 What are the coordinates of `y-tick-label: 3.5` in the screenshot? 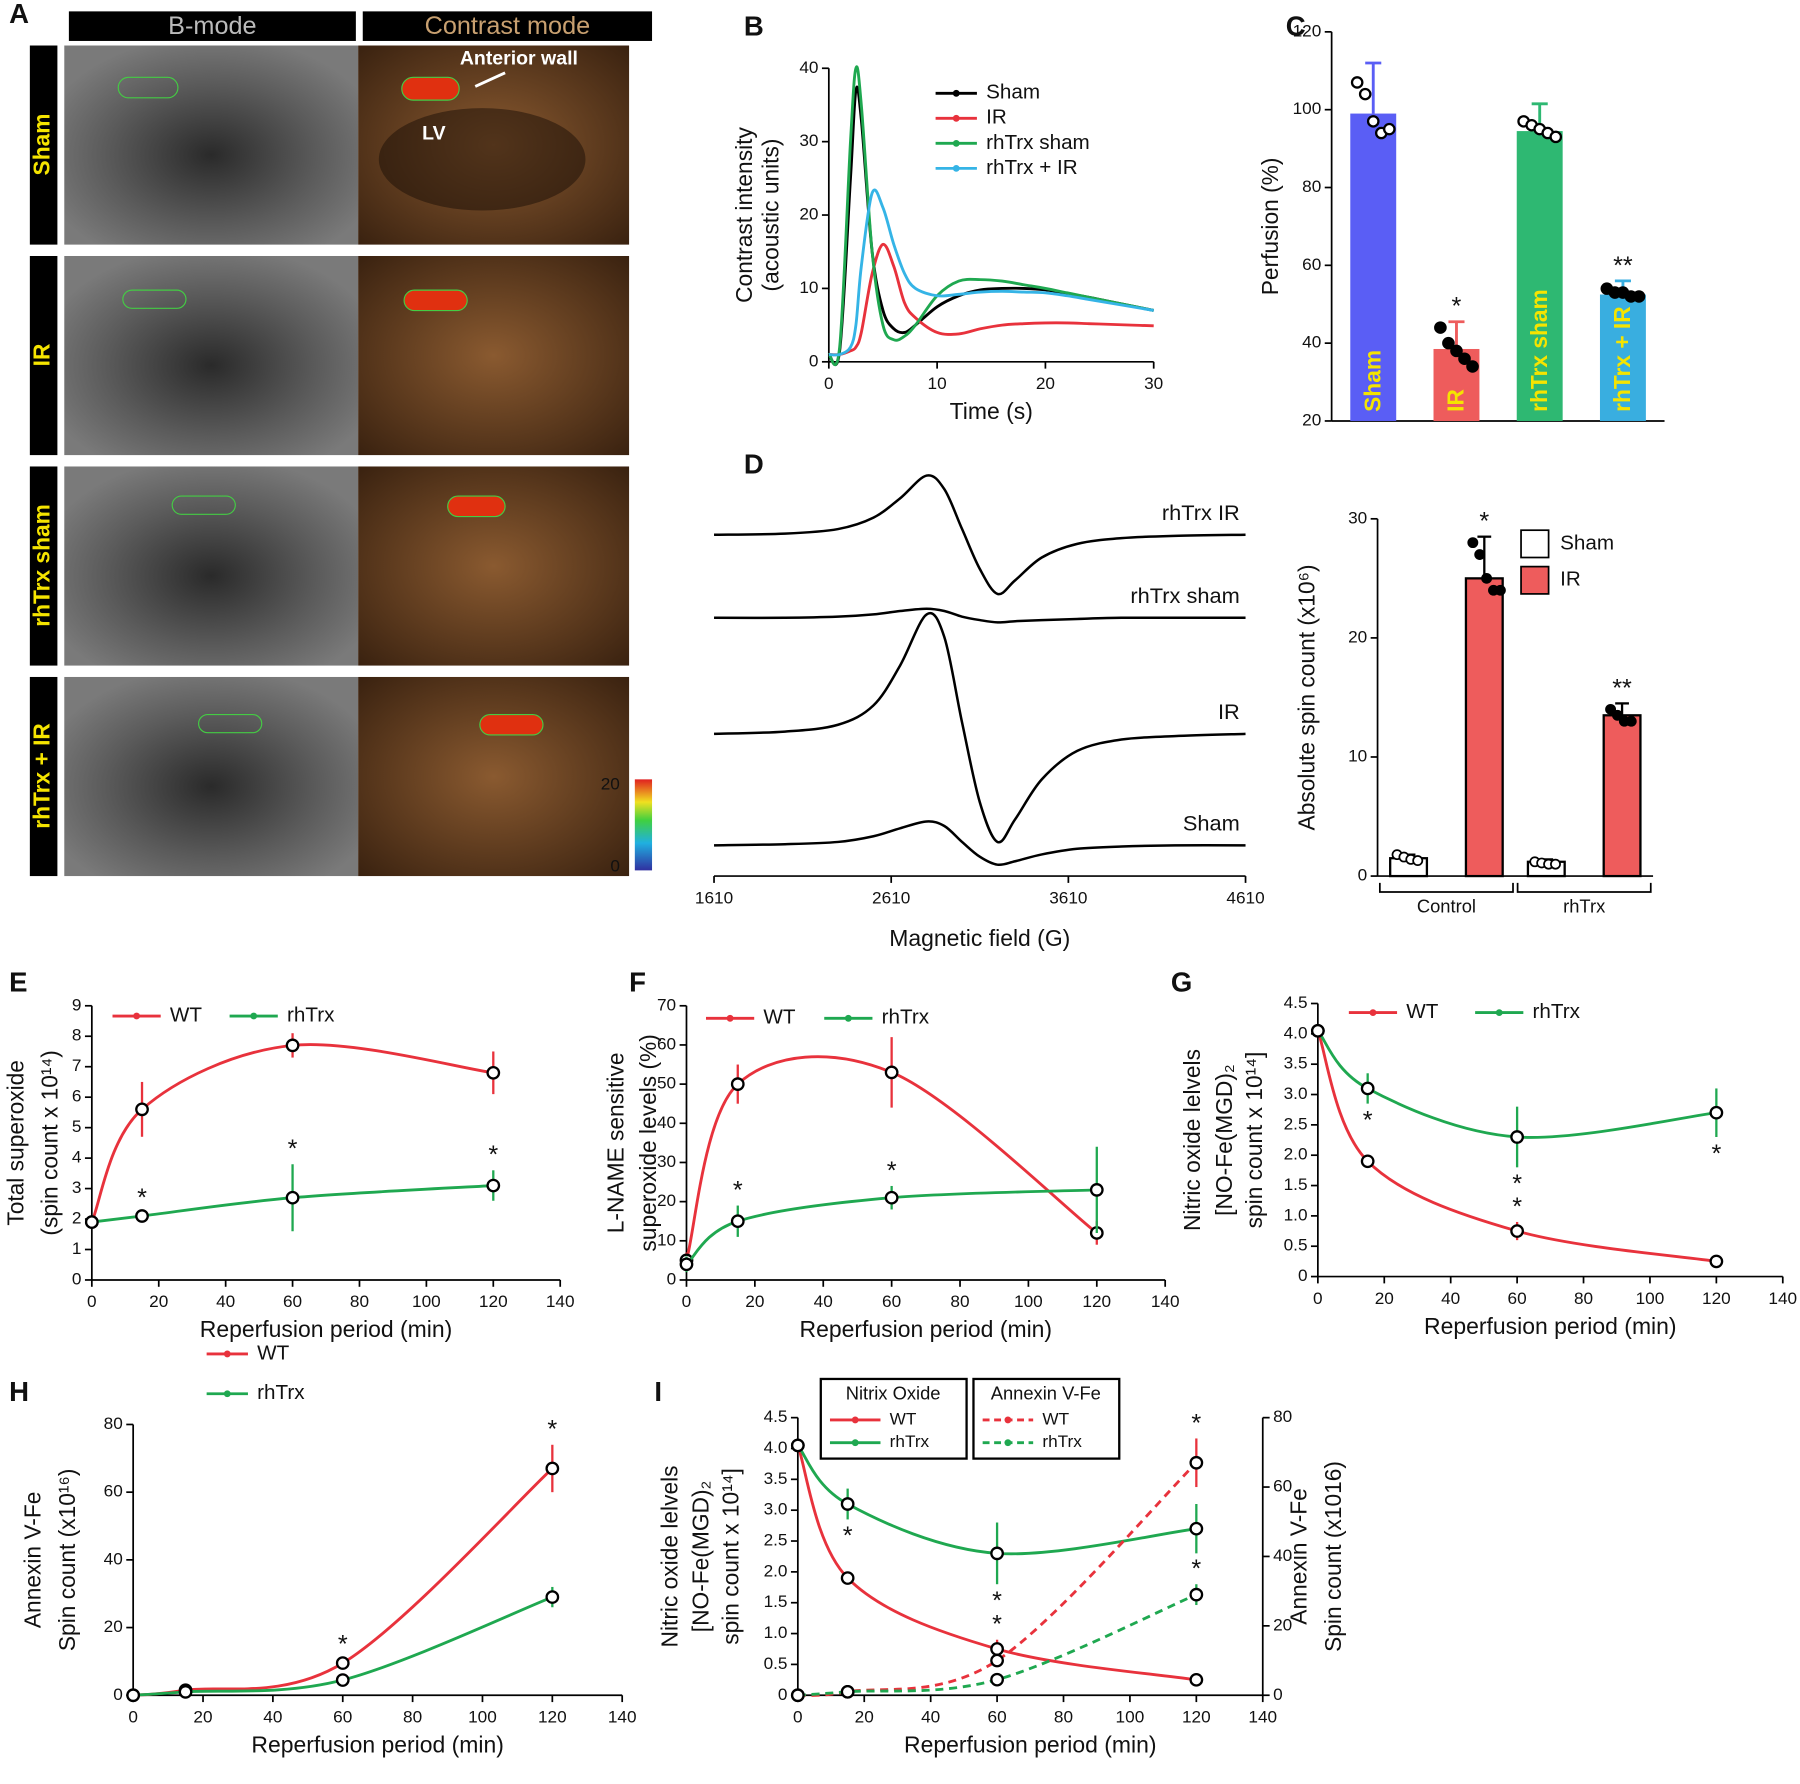 It's located at (776, 1478).